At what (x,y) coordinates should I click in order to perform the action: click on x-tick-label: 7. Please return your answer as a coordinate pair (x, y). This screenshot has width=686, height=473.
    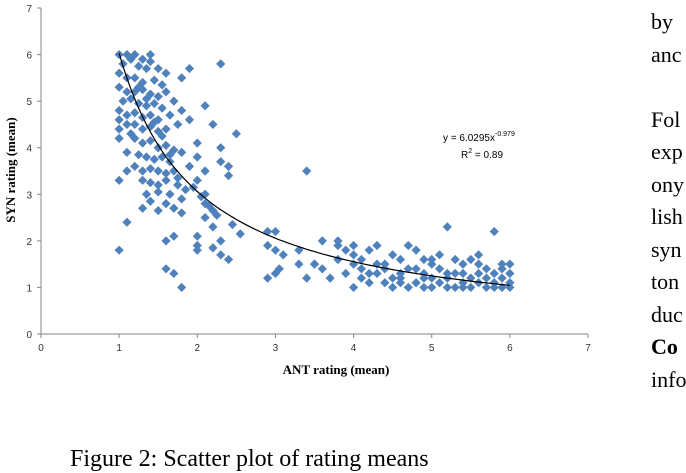
    Looking at the image, I should click on (588, 348).